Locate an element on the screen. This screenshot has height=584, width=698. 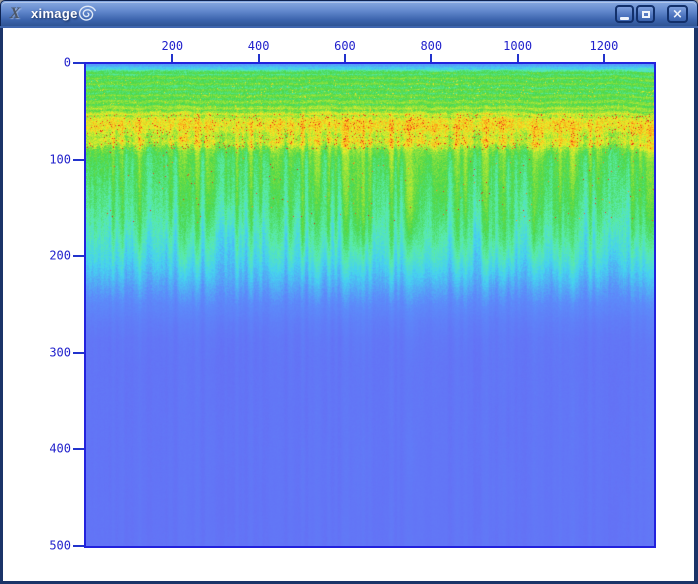
titlebar-gradient is located at coordinates (349, 13).